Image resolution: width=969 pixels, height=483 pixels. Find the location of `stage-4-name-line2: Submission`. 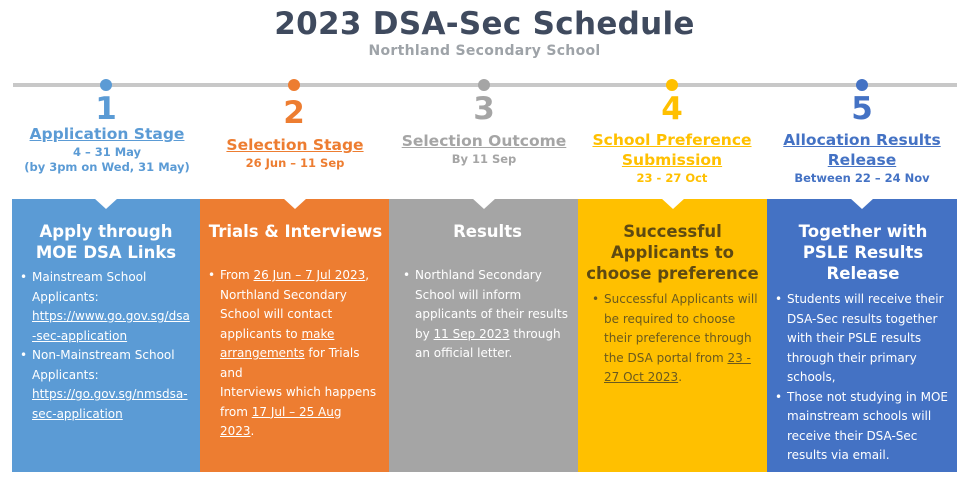

stage-4-name-line2: Submission is located at coordinates (672, 160).